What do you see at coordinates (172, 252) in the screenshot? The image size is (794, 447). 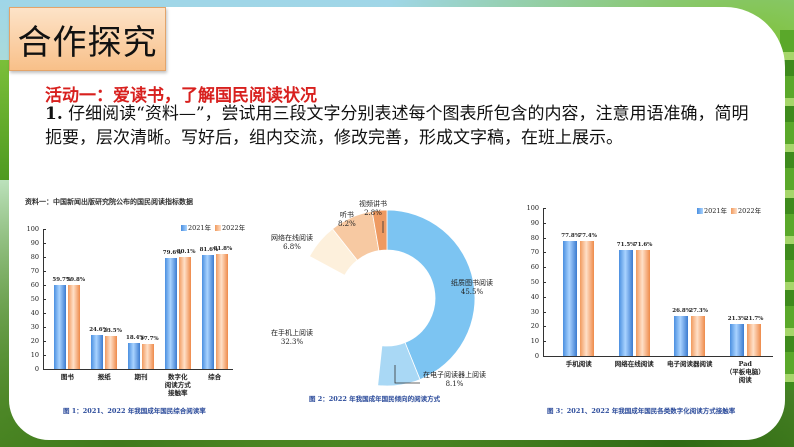 I see `bar-value-label: 79.6%` at bounding box center [172, 252].